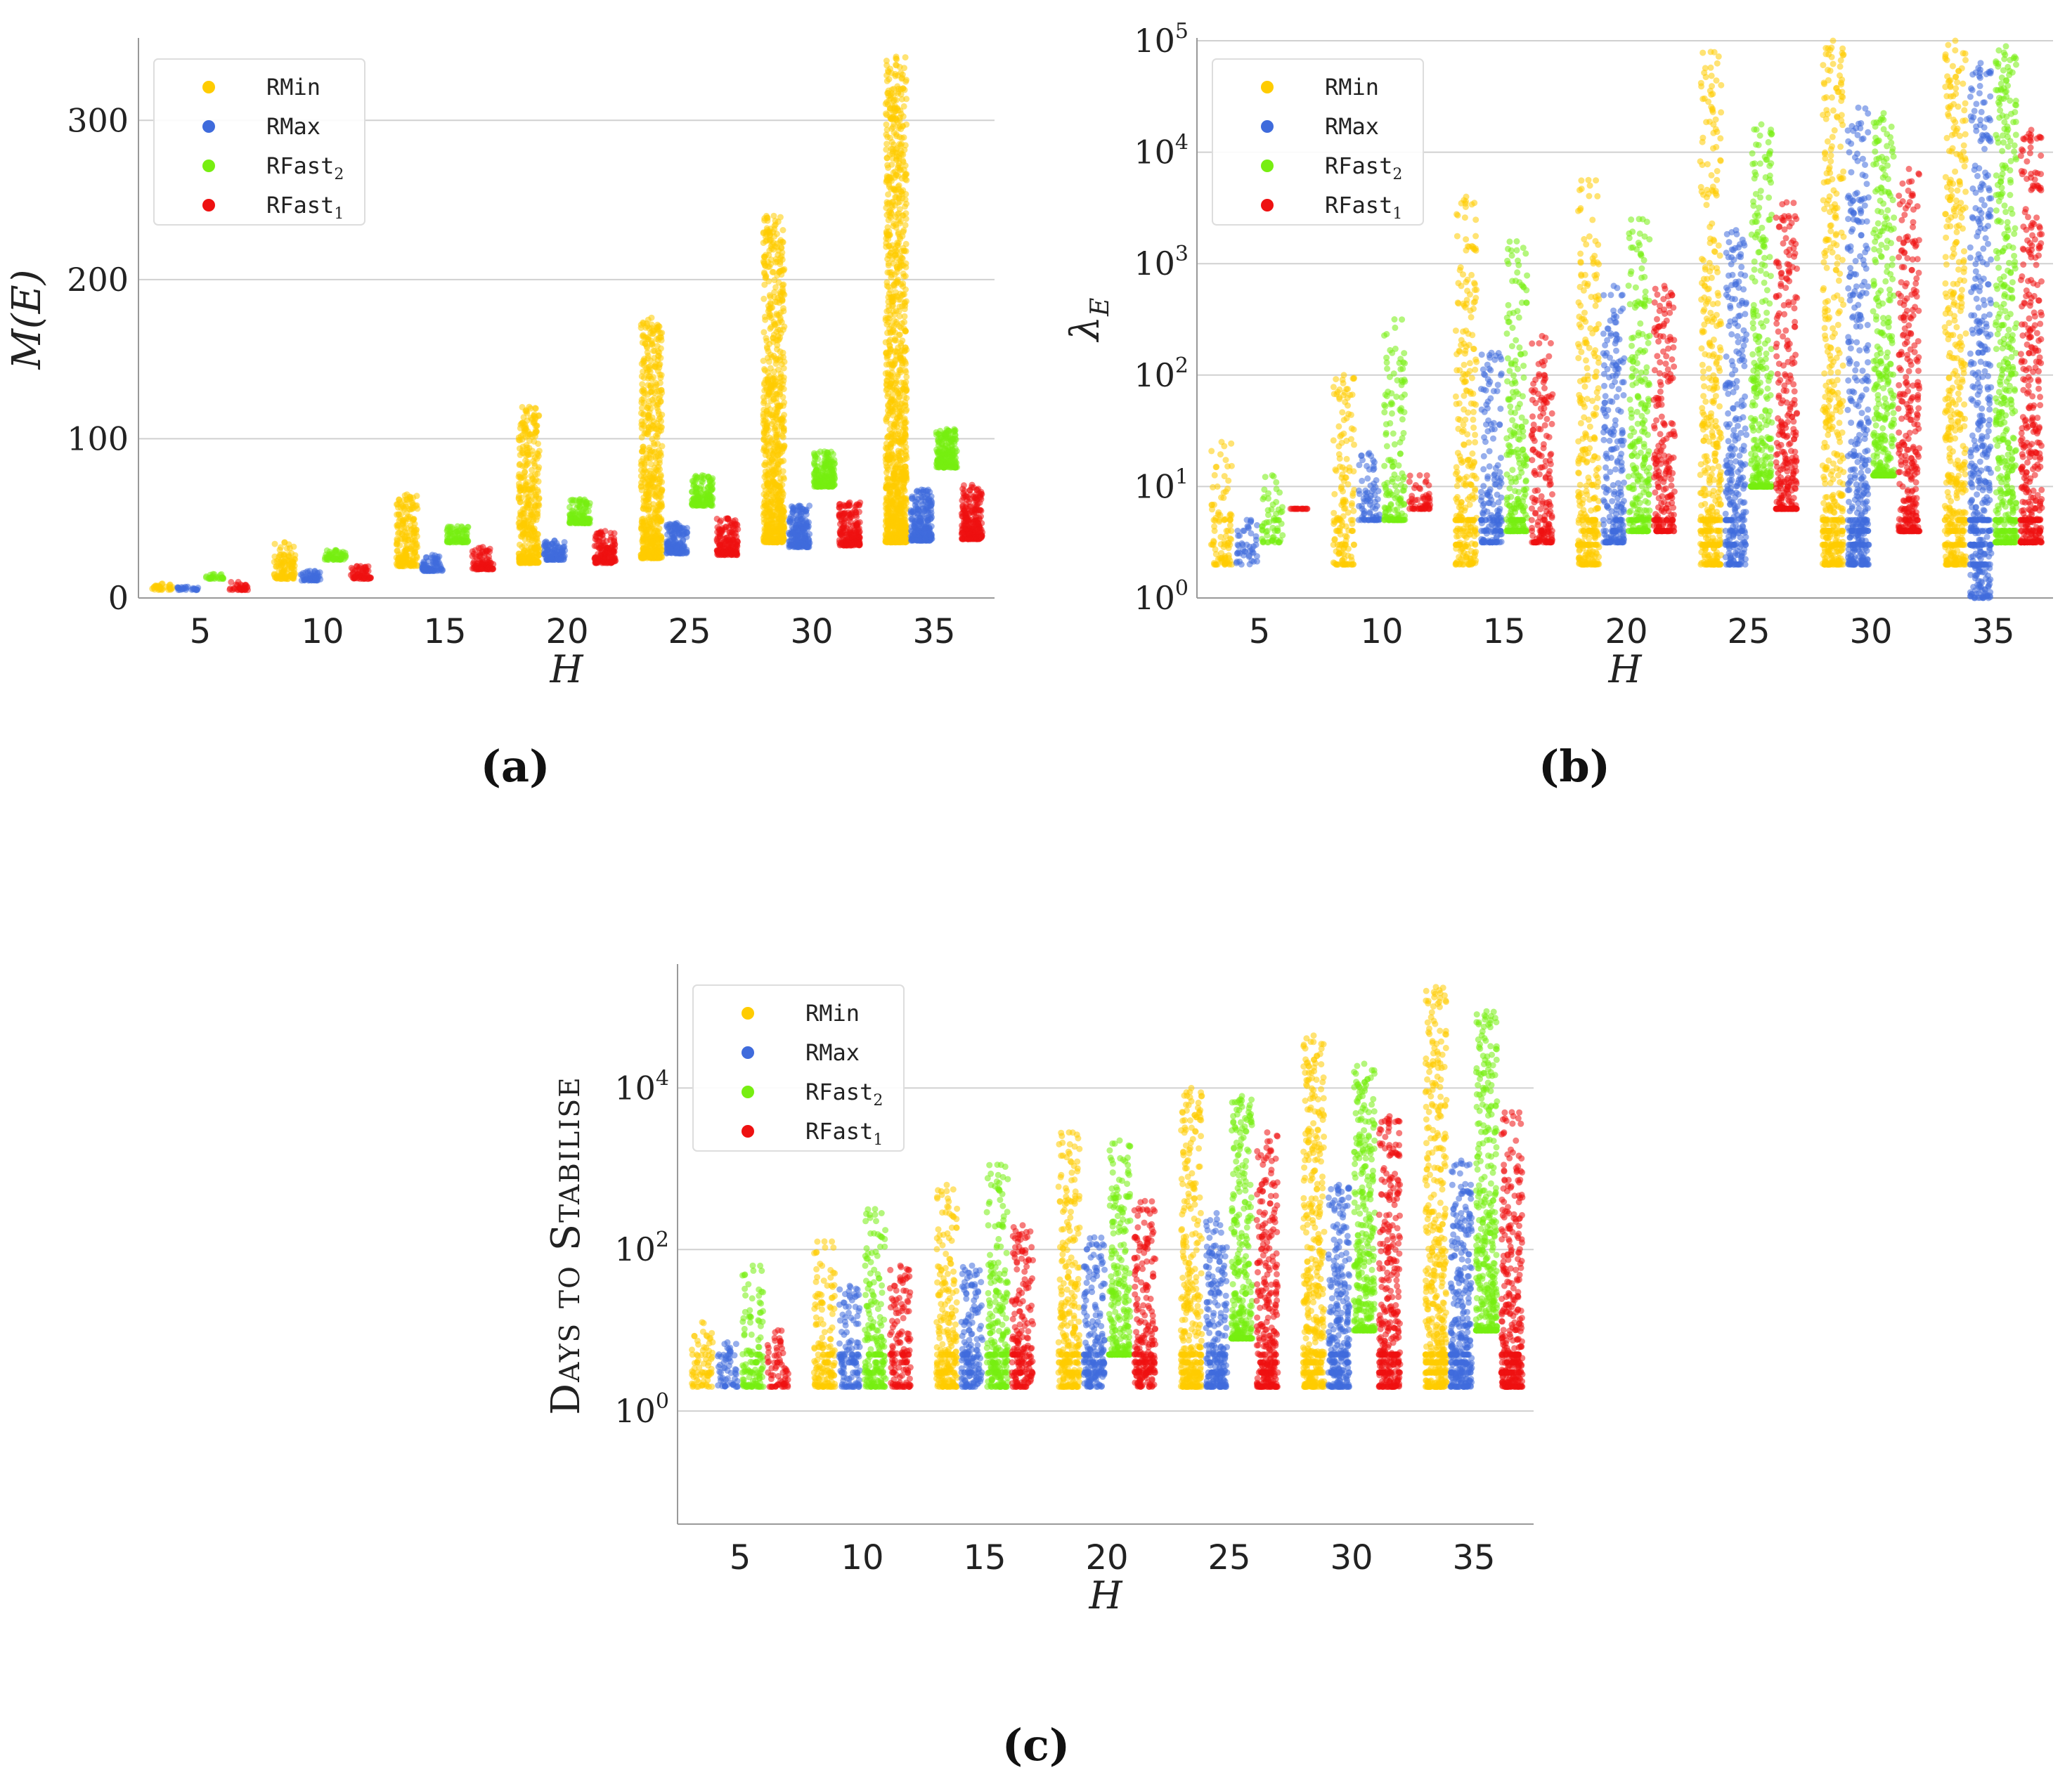 The width and height of the screenshot is (2072, 1789). What do you see at coordinates (98, 120) in the screenshot?
I see `ytick-label-a-3: 300` at bounding box center [98, 120].